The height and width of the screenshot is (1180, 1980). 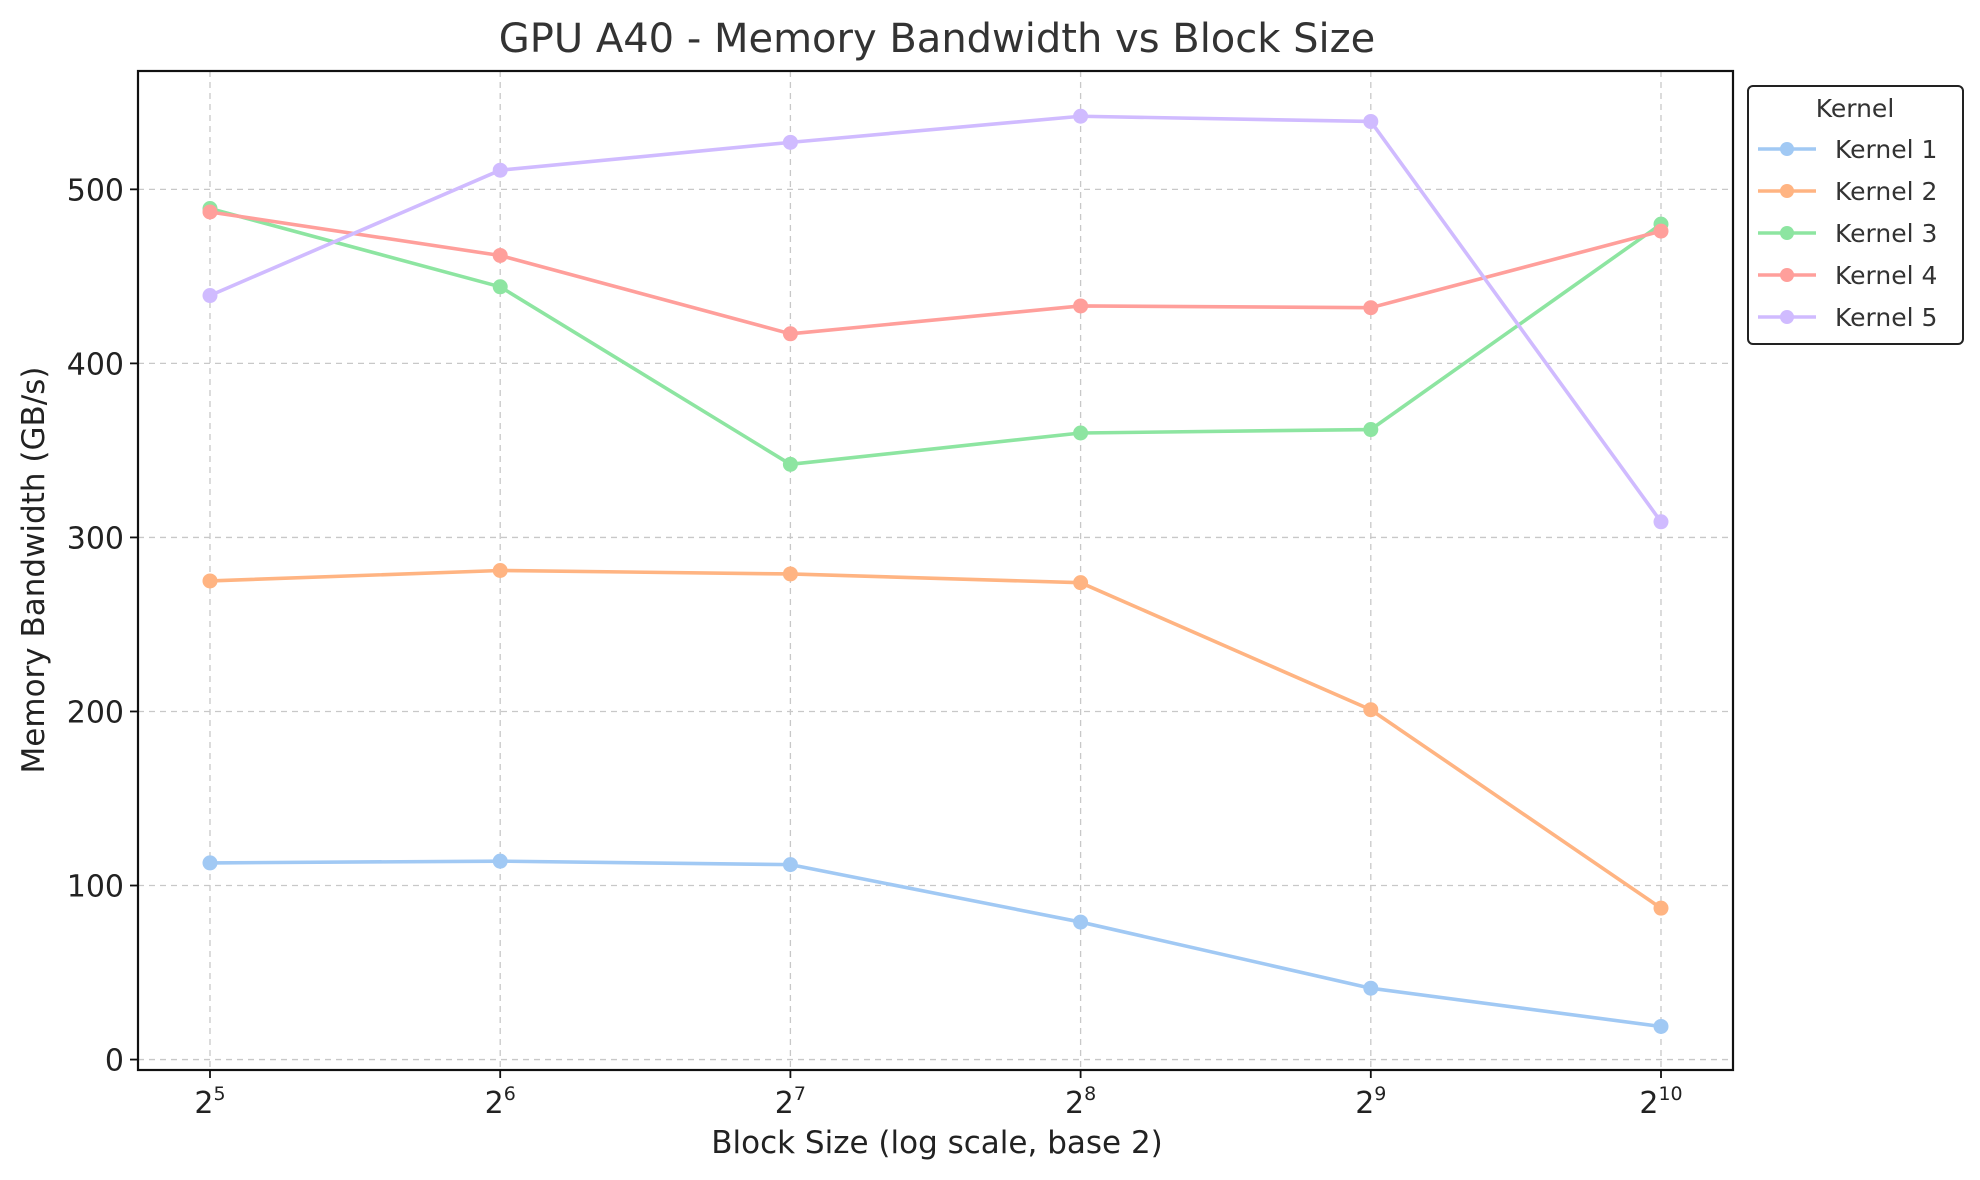 What do you see at coordinates (937, 1143) in the screenshot?
I see `x-axis-label: Block Size (log scale, base 2)` at bounding box center [937, 1143].